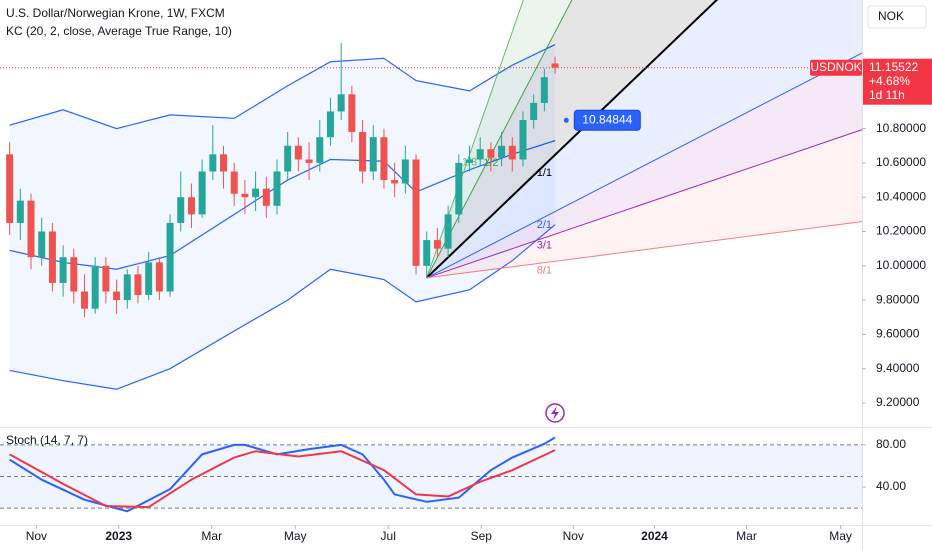  I want to click on currency-box, so click(897, 17).